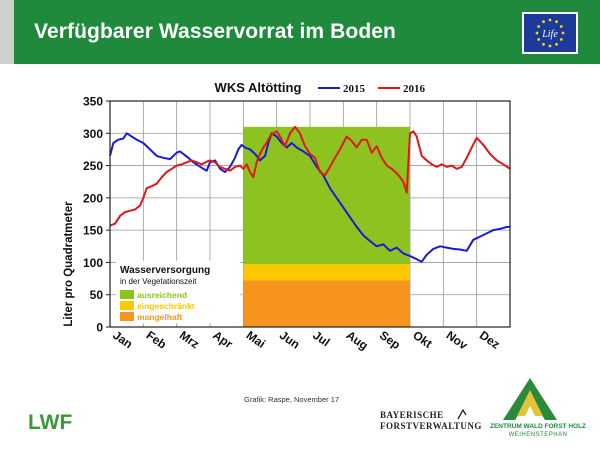 The width and height of the screenshot is (600, 450). I want to click on x-tick-label: Sep, so click(390, 340).